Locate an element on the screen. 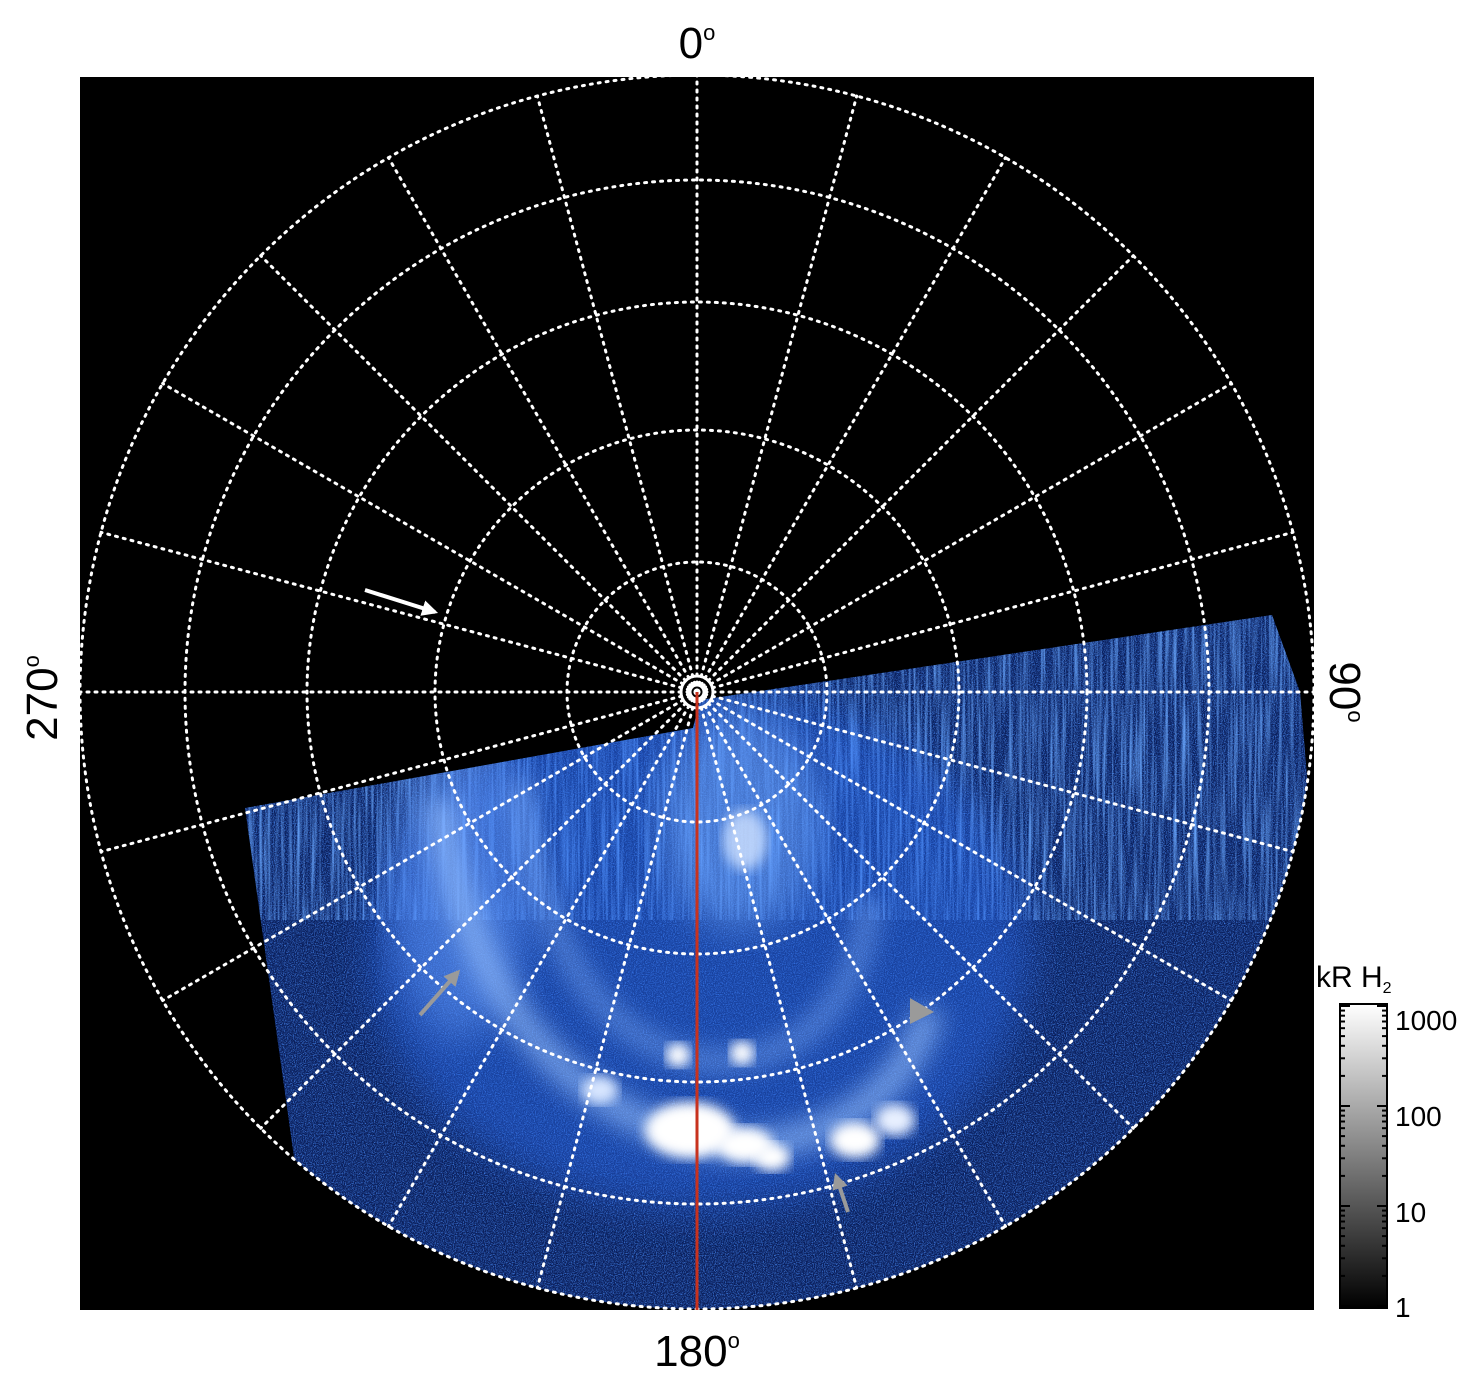 Image resolution: width=1481 pixels, height=1386 pixels. white-arrow is located at coordinates (401, 602).